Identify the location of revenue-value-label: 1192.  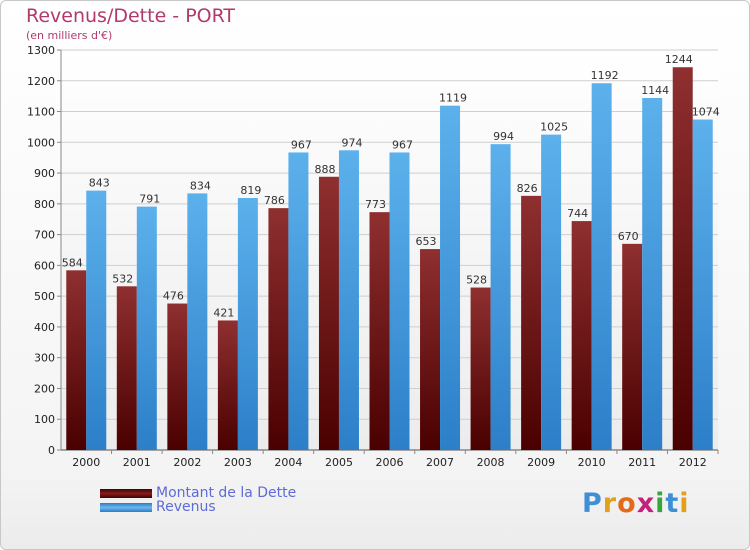
(605, 75).